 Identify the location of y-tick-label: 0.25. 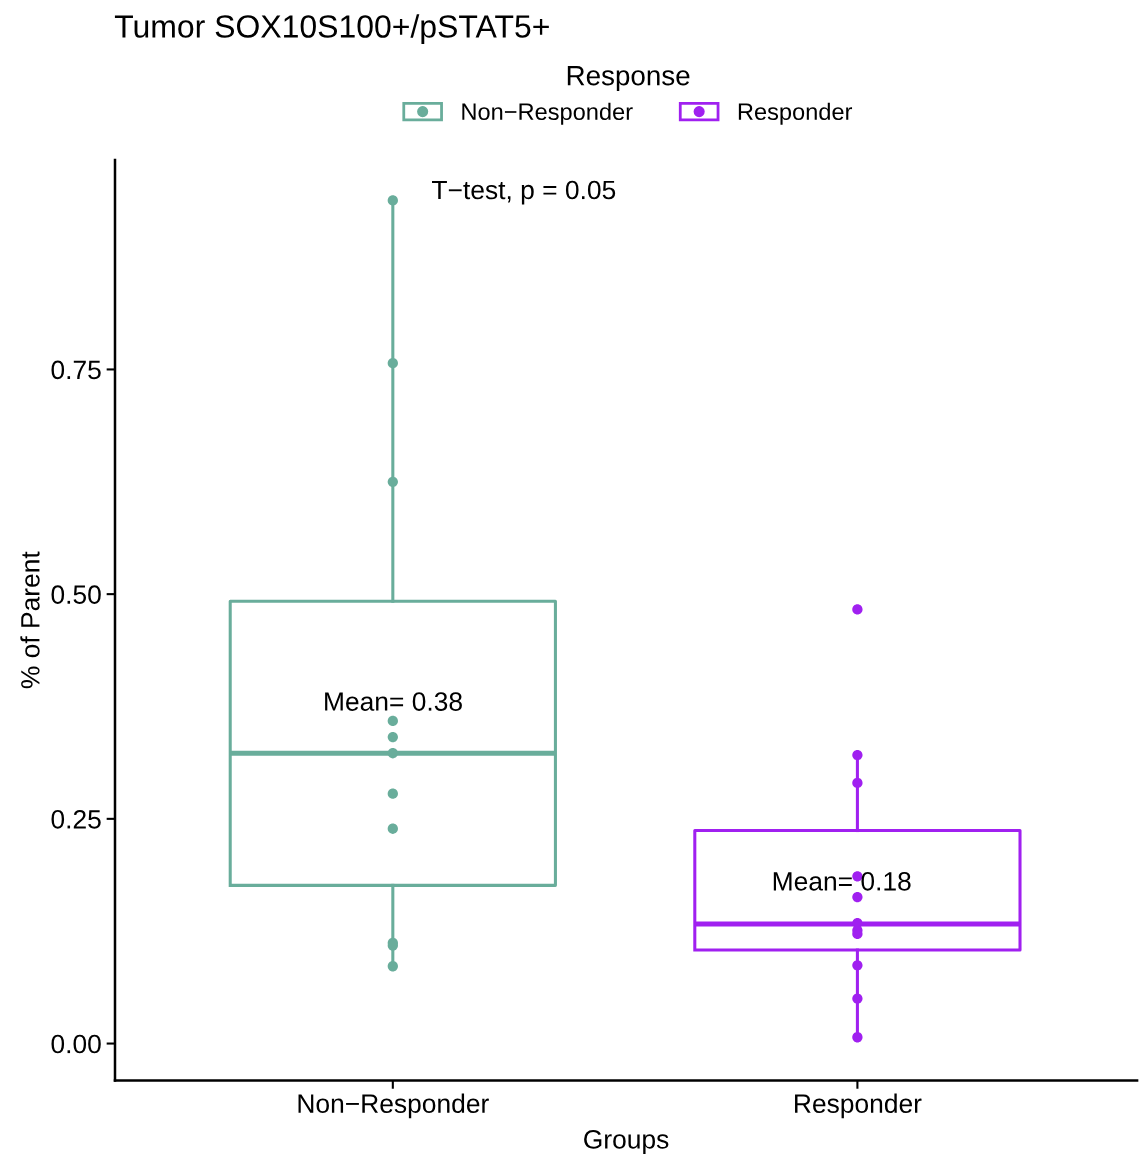
(76, 819).